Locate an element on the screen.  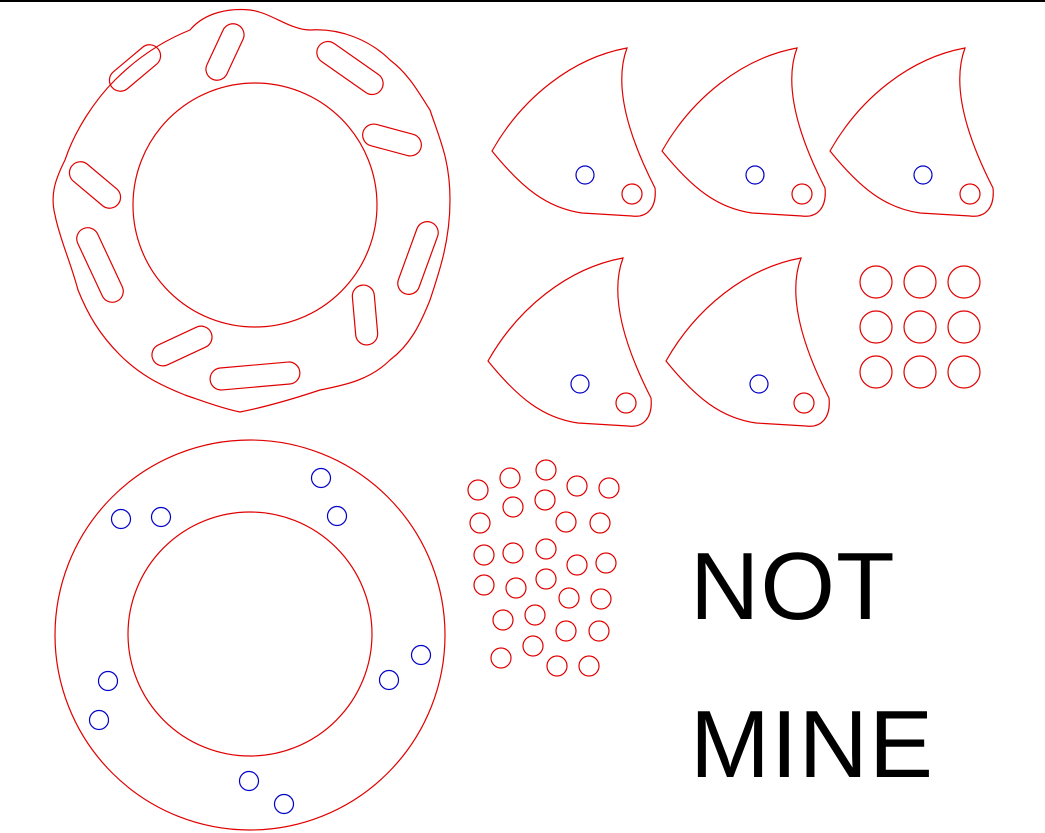
ring-gear-inner is located at coordinates (255, 205).